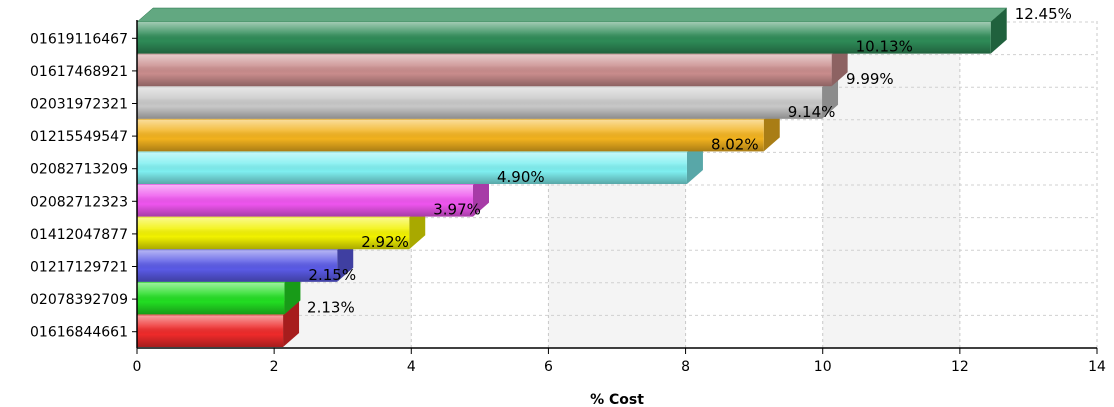 The image size is (1114, 407). I want to click on y-category-label: 01619116467, so click(79, 39).